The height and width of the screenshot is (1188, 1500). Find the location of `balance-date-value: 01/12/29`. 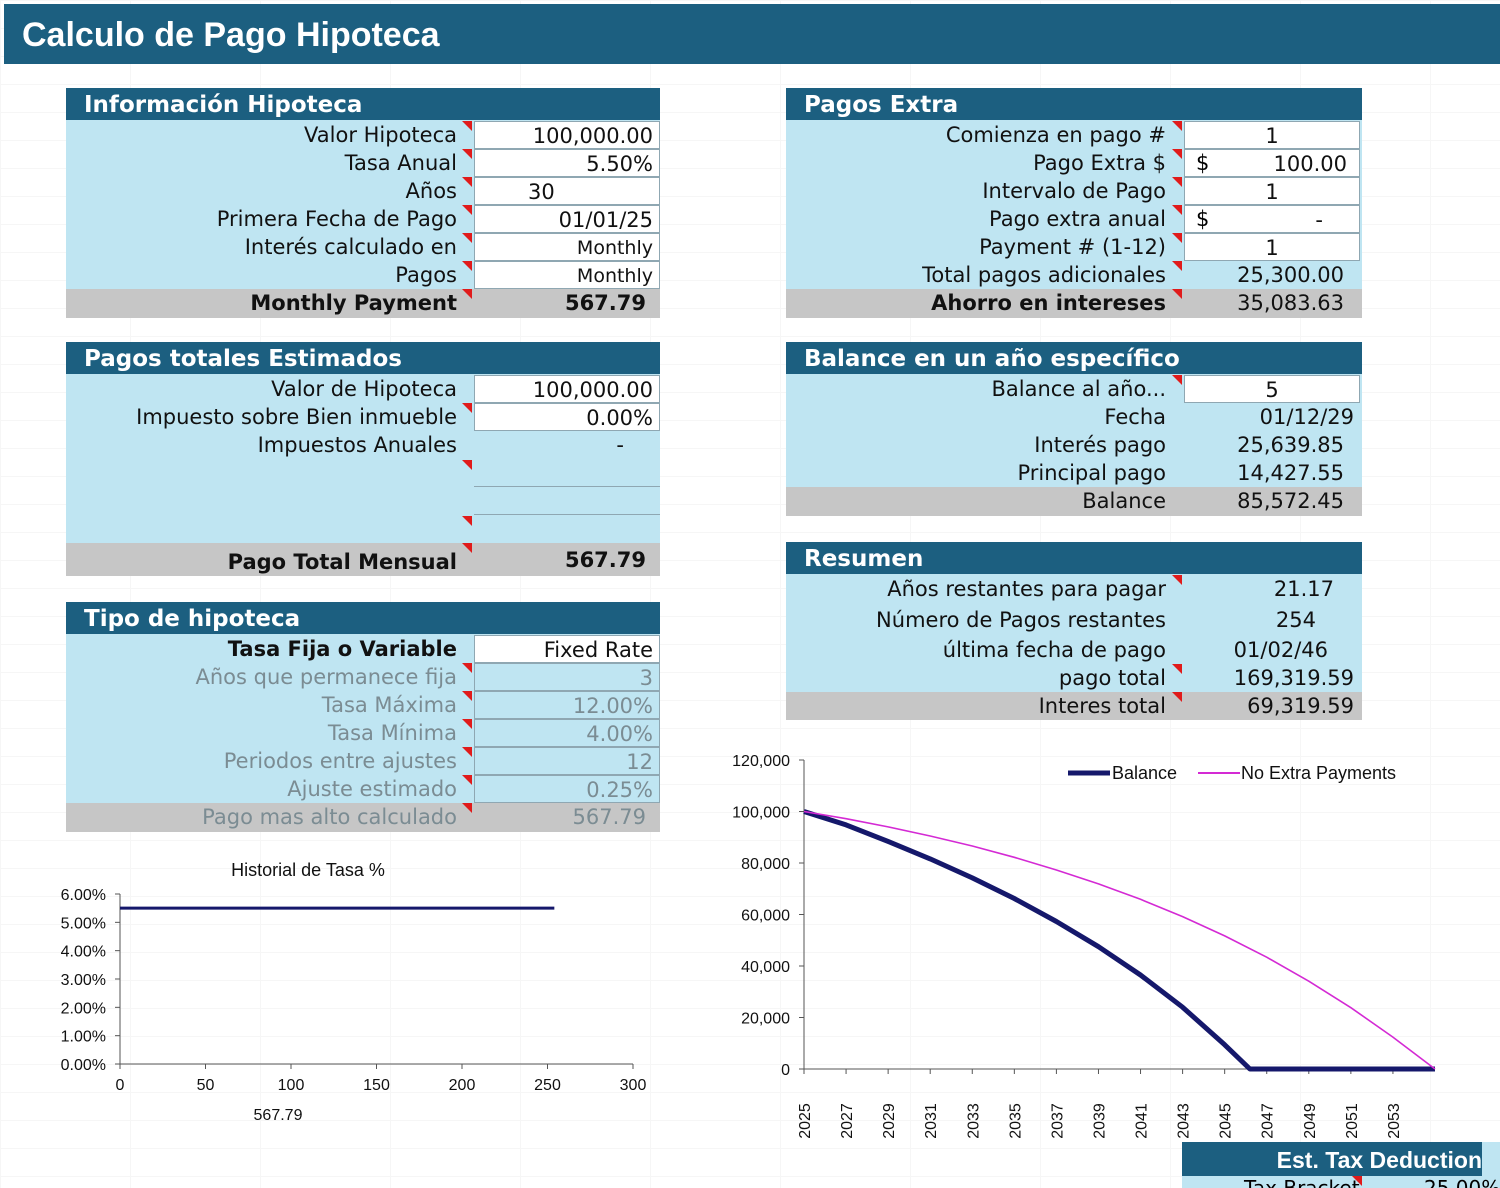

balance-date-value: 01/12/29 is located at coordinates (1306, 417).